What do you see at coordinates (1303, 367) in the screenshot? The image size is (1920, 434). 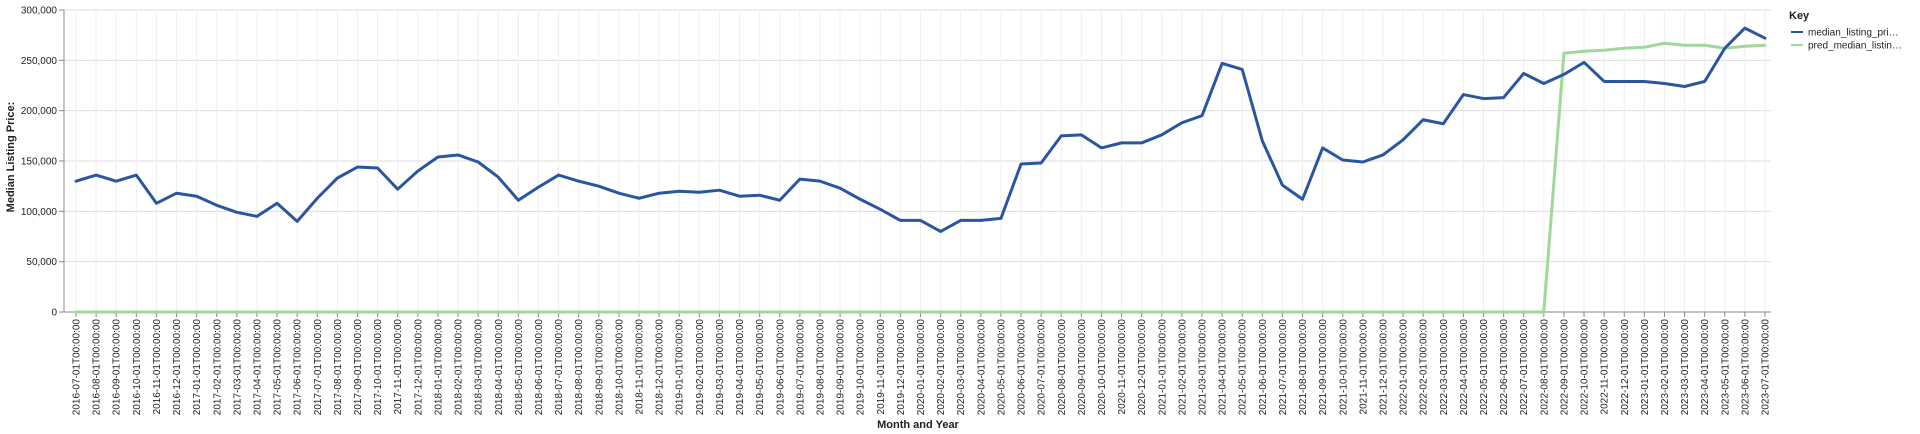 I see `x-tick-label: 2021-08-01T00:00:00` at bounding box center [1303, 367].